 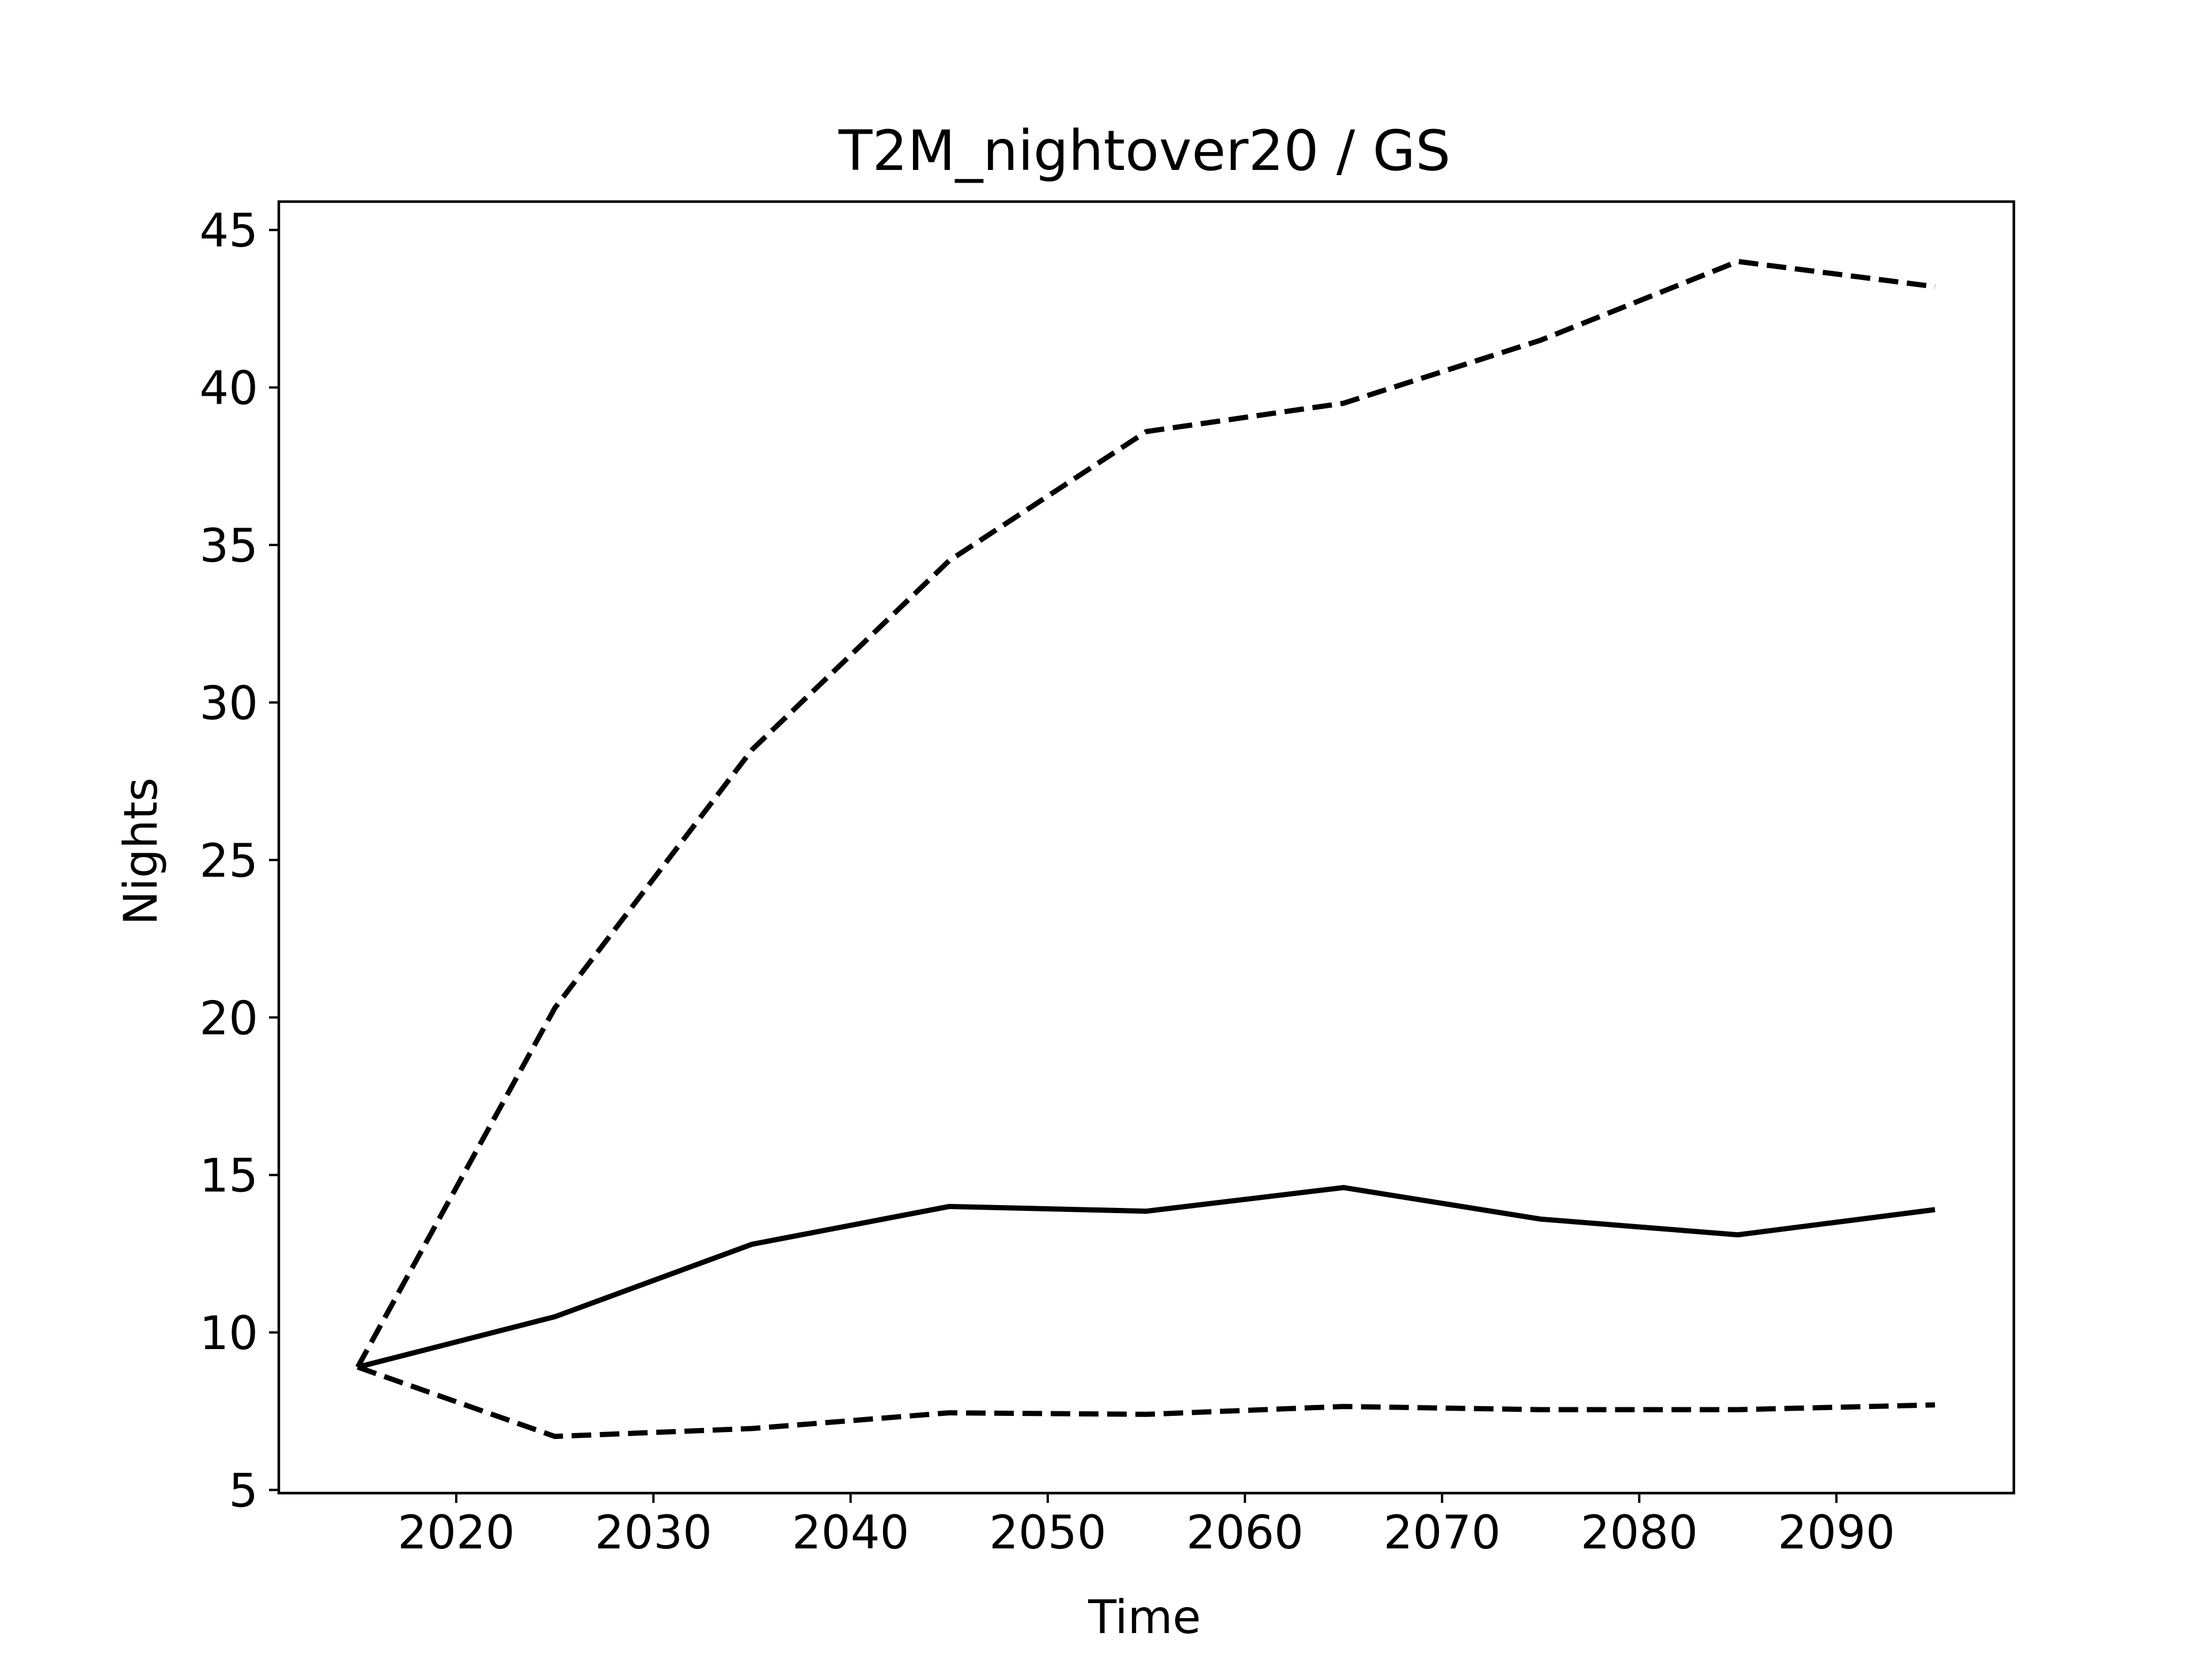 What do you see at coordinates (1245, 1532) in the screenshot?
I see `x-tick-label: 2060` at bounding box center [1245, 1532].